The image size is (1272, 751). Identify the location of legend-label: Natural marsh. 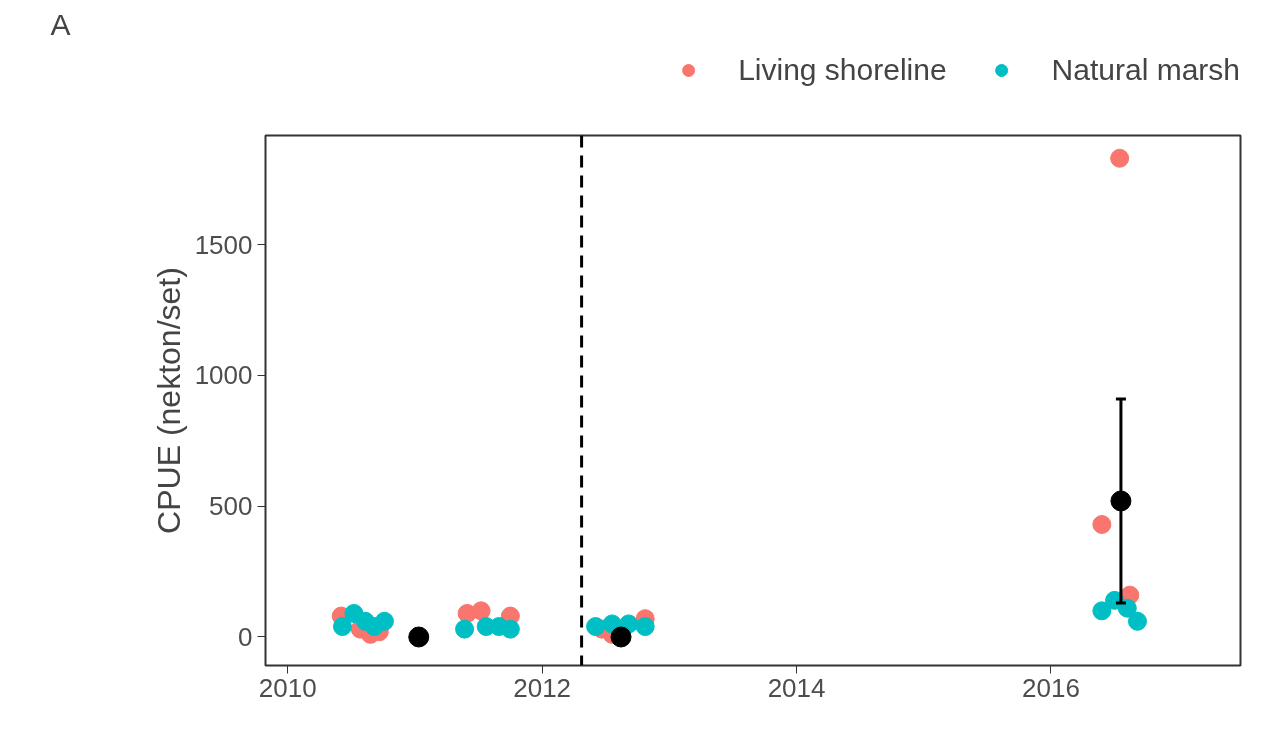
(1145, 70).